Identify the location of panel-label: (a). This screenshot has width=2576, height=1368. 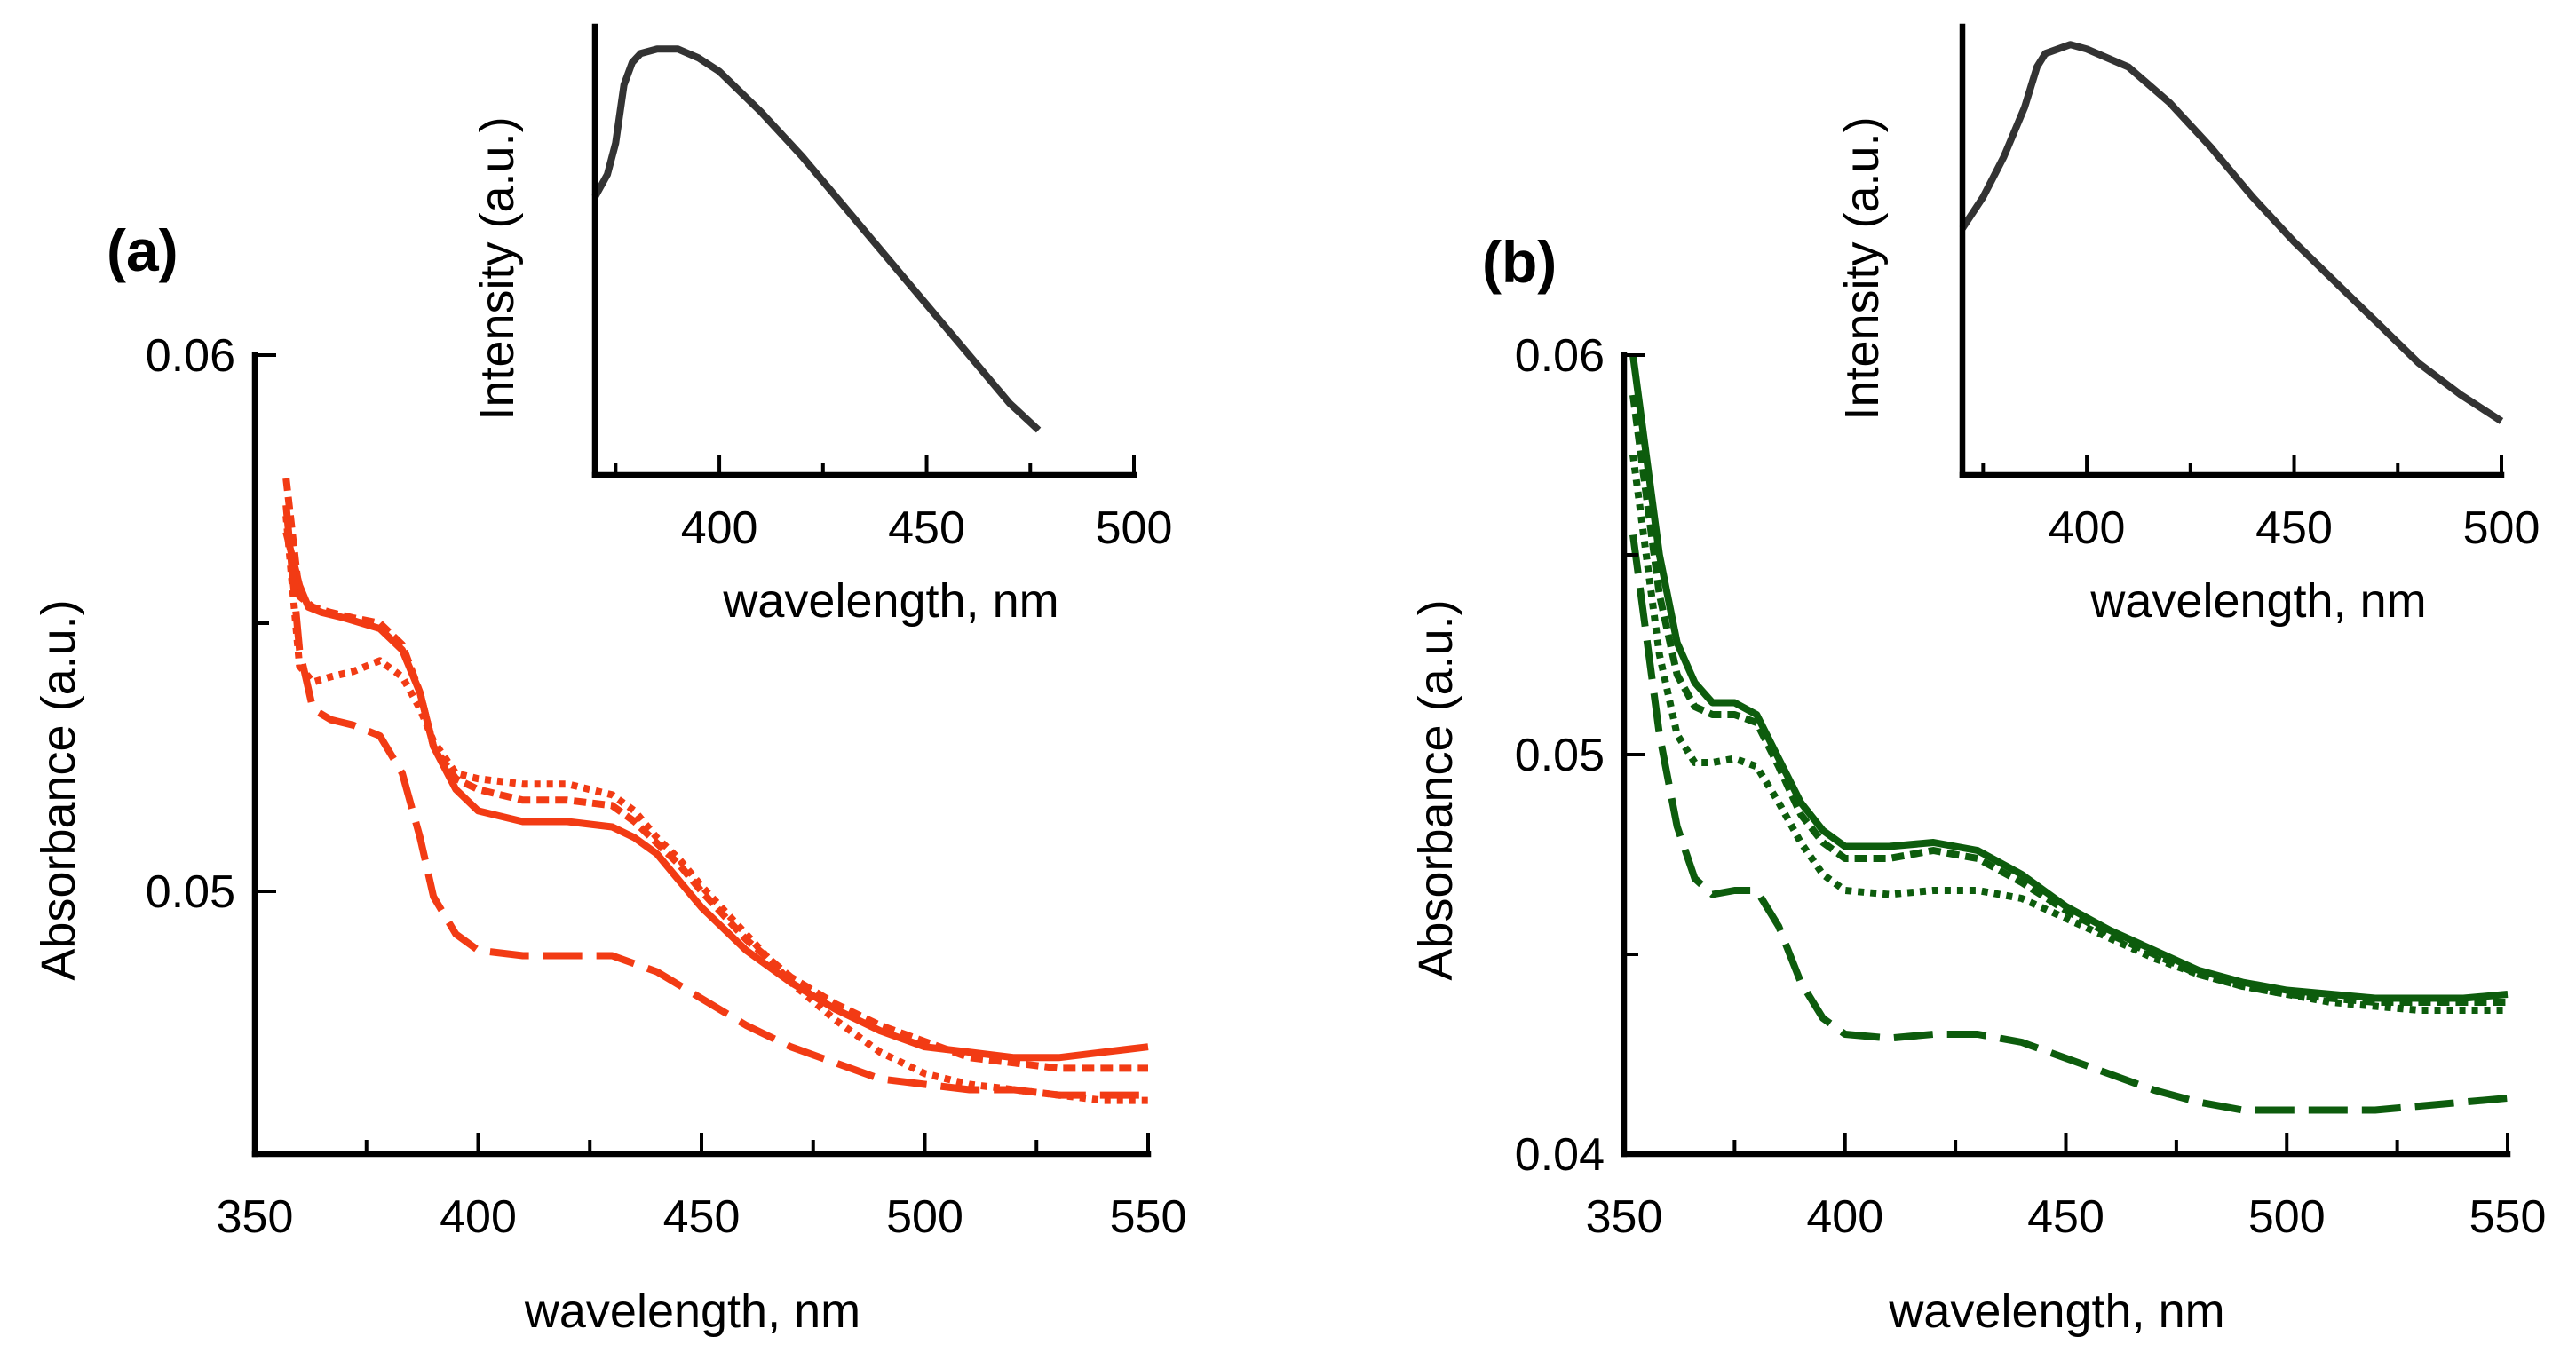
(142, 250).